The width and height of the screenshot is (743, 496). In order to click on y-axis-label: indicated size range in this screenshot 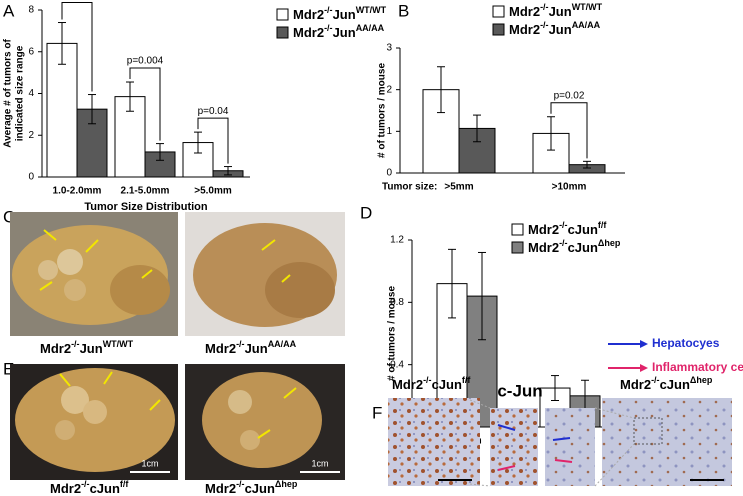, I will do `click(20, 93)`.